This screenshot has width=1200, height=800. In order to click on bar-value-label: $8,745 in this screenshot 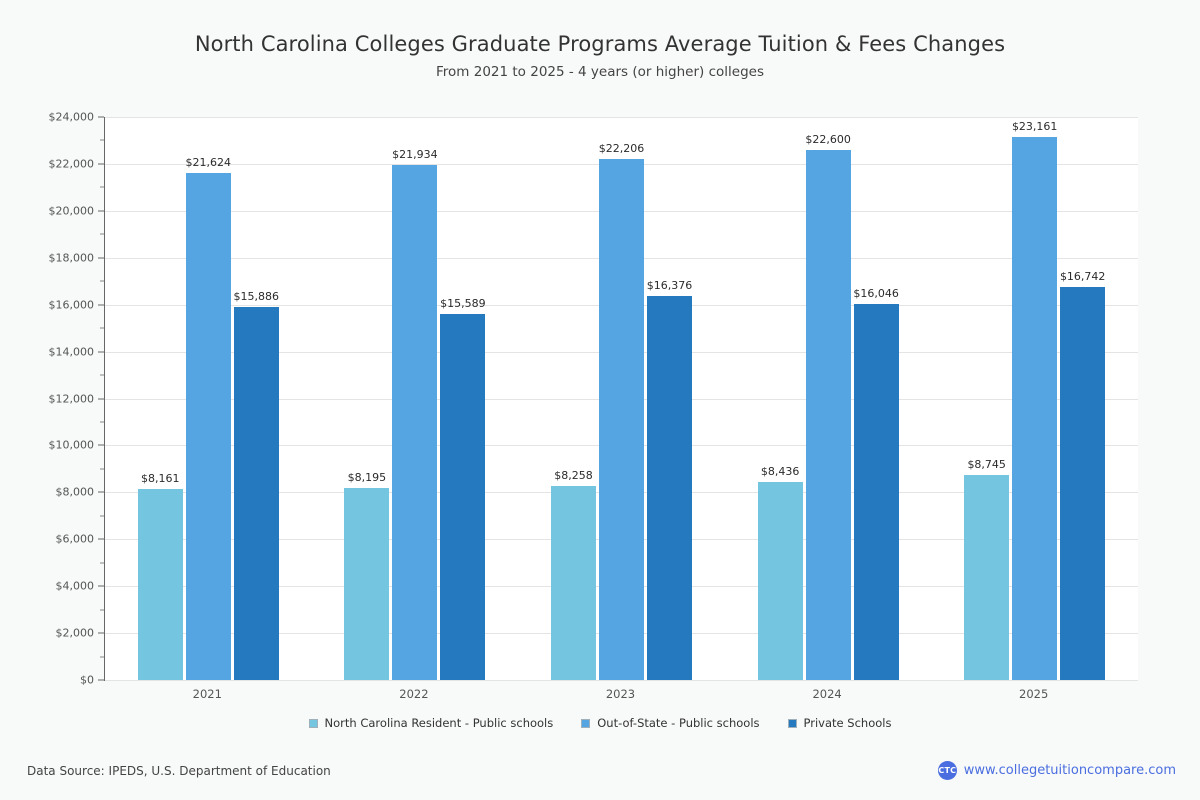, I will do `click(986, 464)`.